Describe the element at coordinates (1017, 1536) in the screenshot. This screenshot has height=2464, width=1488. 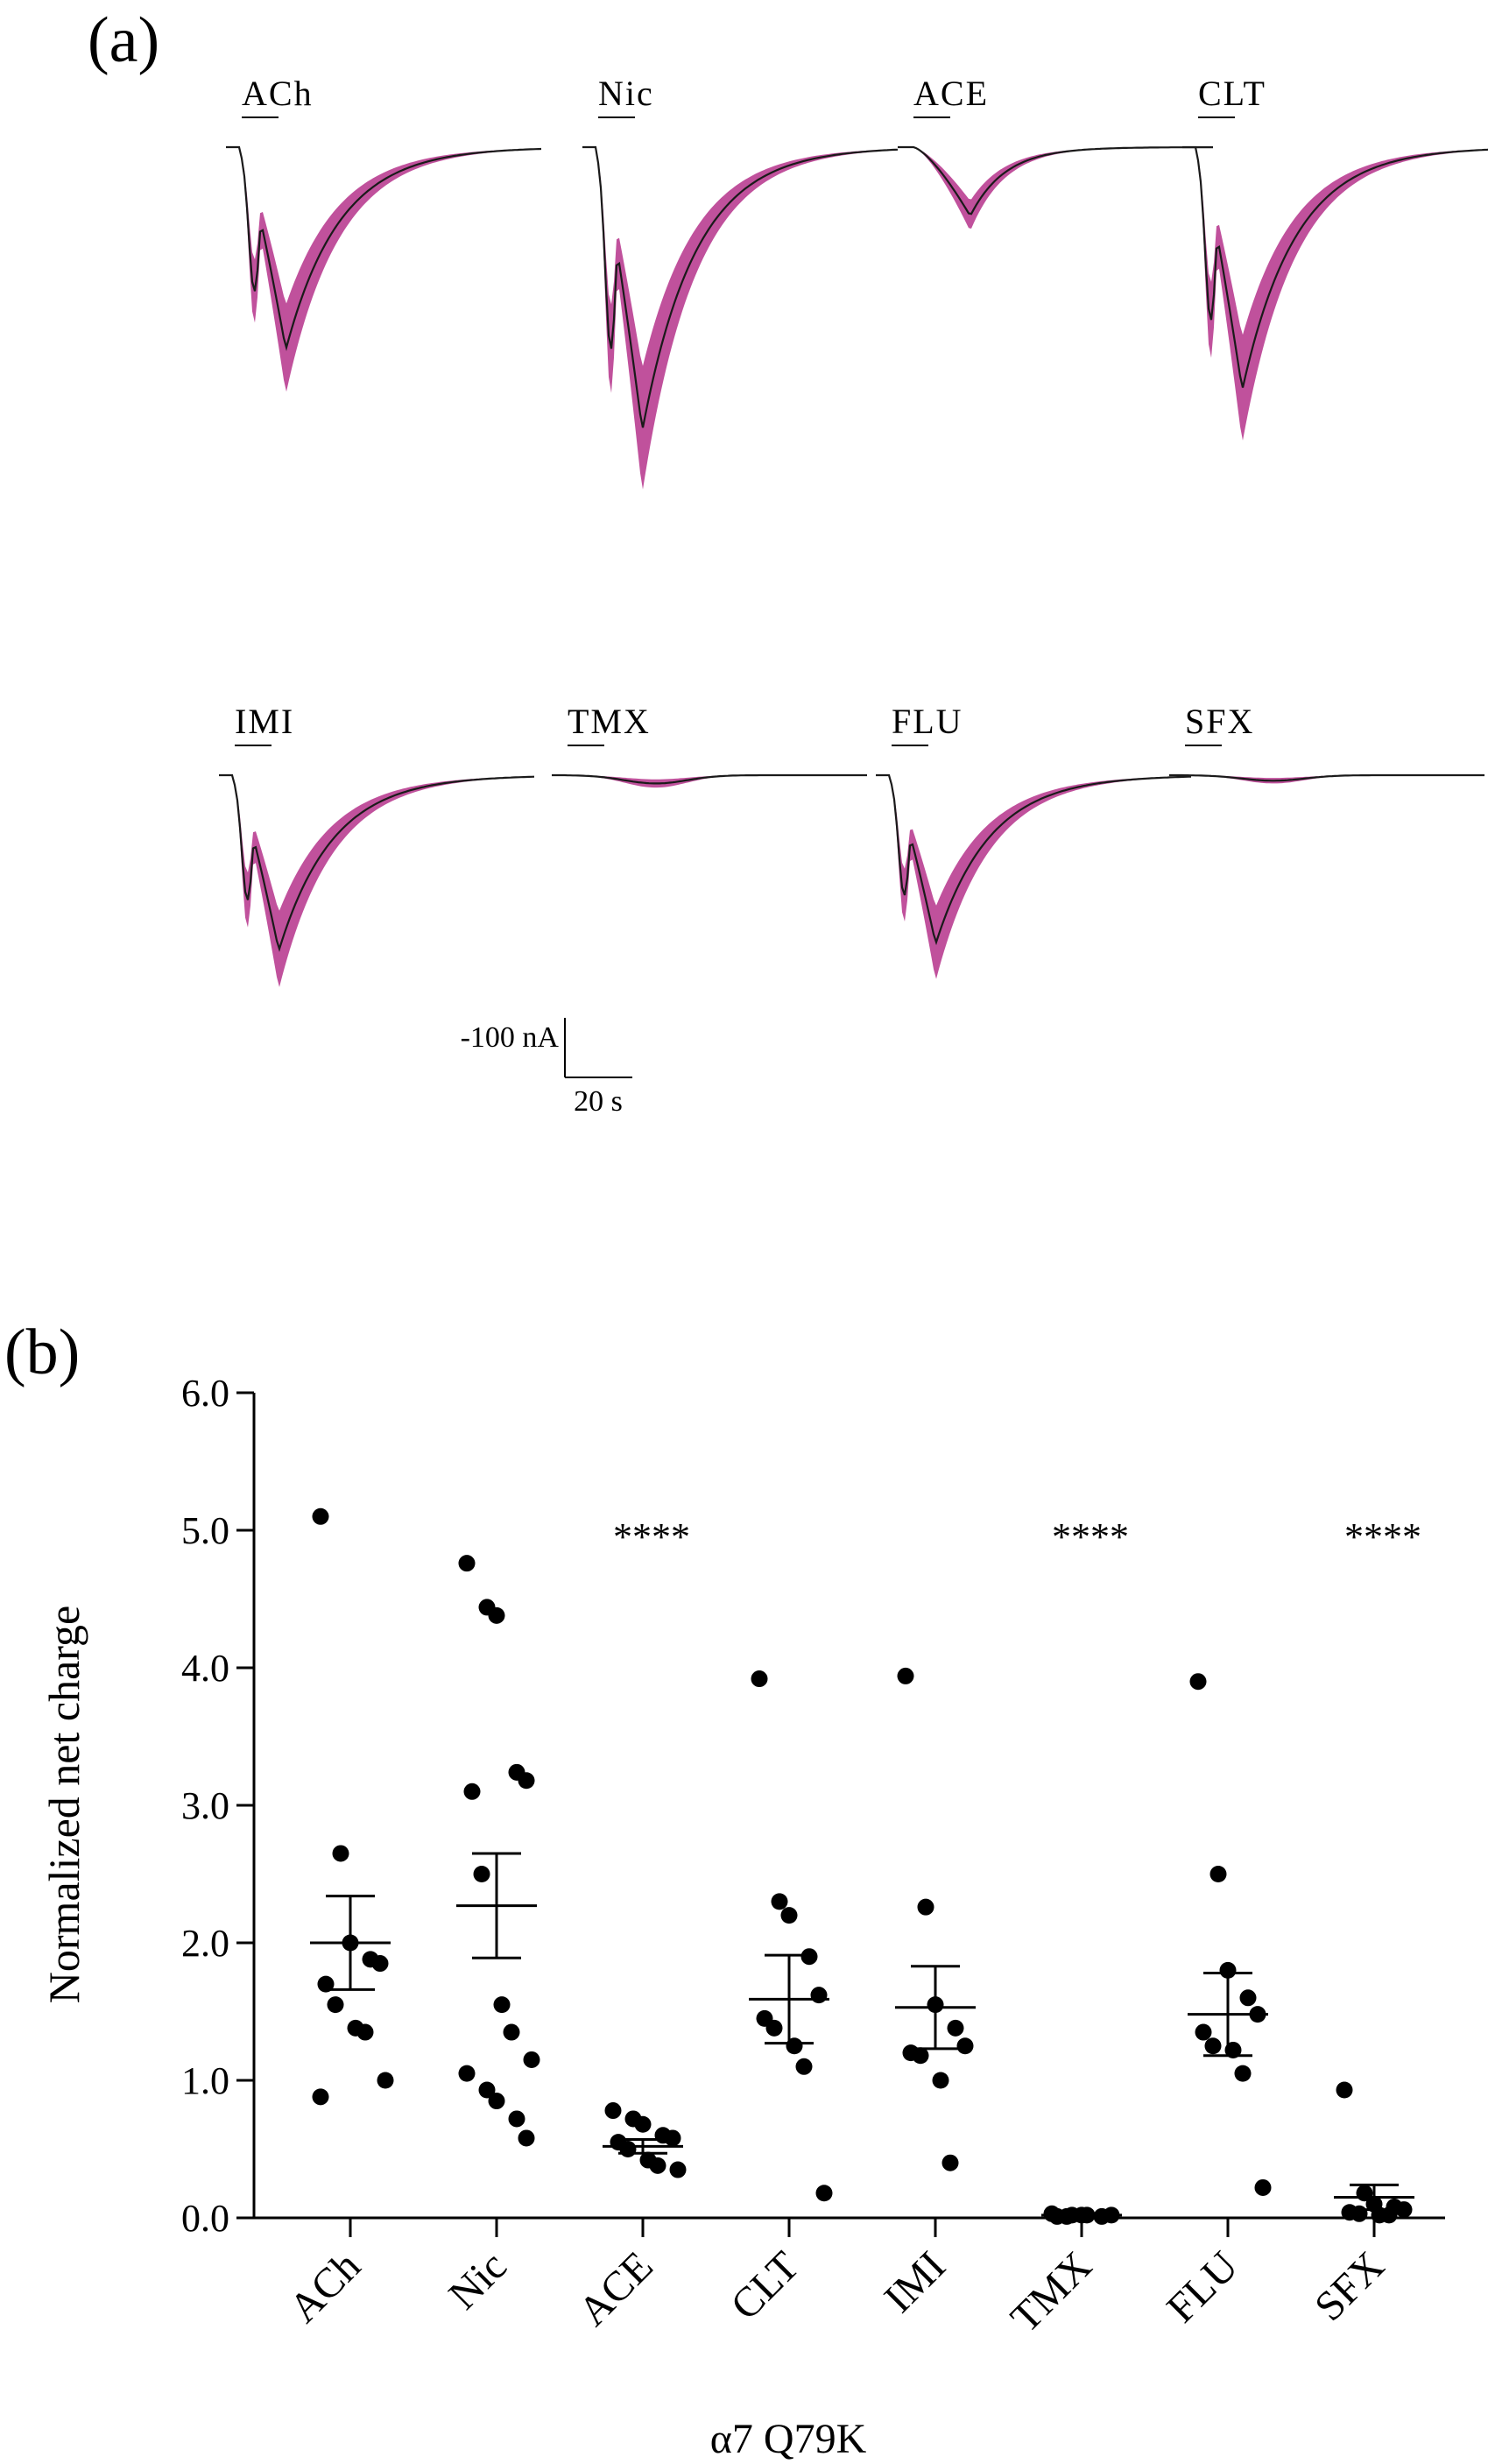
I see `significance-marks: **** **** ****` at that location.